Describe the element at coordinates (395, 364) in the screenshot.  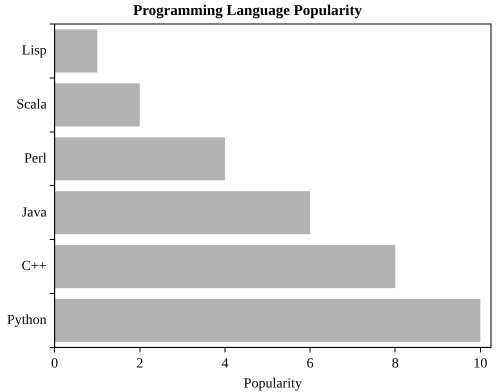
I see `x-tick-label: 8` at that location.